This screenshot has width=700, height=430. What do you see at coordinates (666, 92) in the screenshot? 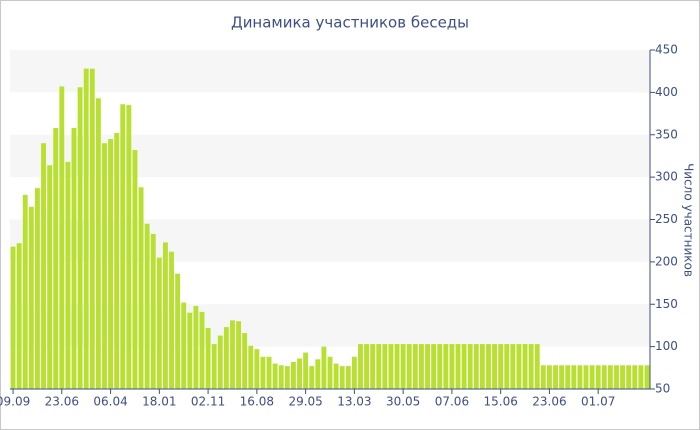
I see `y-tick-label: 400` at bounding box center [666, 92].